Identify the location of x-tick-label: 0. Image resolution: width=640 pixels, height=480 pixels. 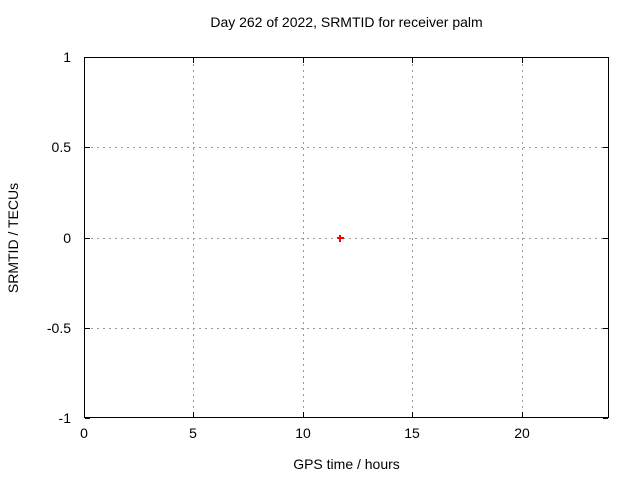
(84, 433).